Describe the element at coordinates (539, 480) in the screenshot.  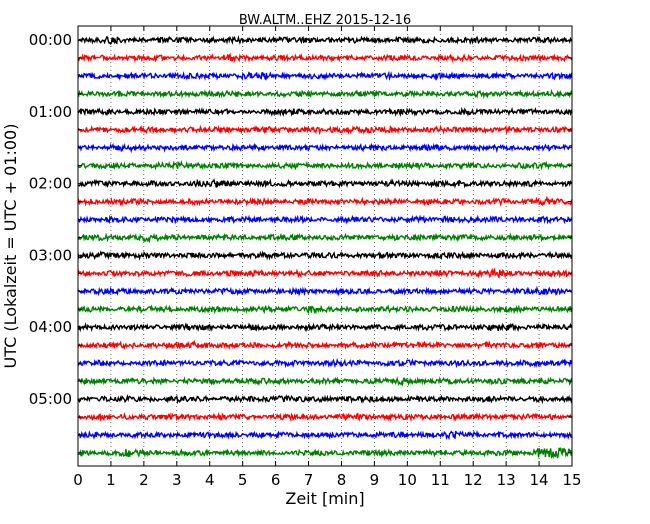
I see `x-tick-label-14: 14` at that location.